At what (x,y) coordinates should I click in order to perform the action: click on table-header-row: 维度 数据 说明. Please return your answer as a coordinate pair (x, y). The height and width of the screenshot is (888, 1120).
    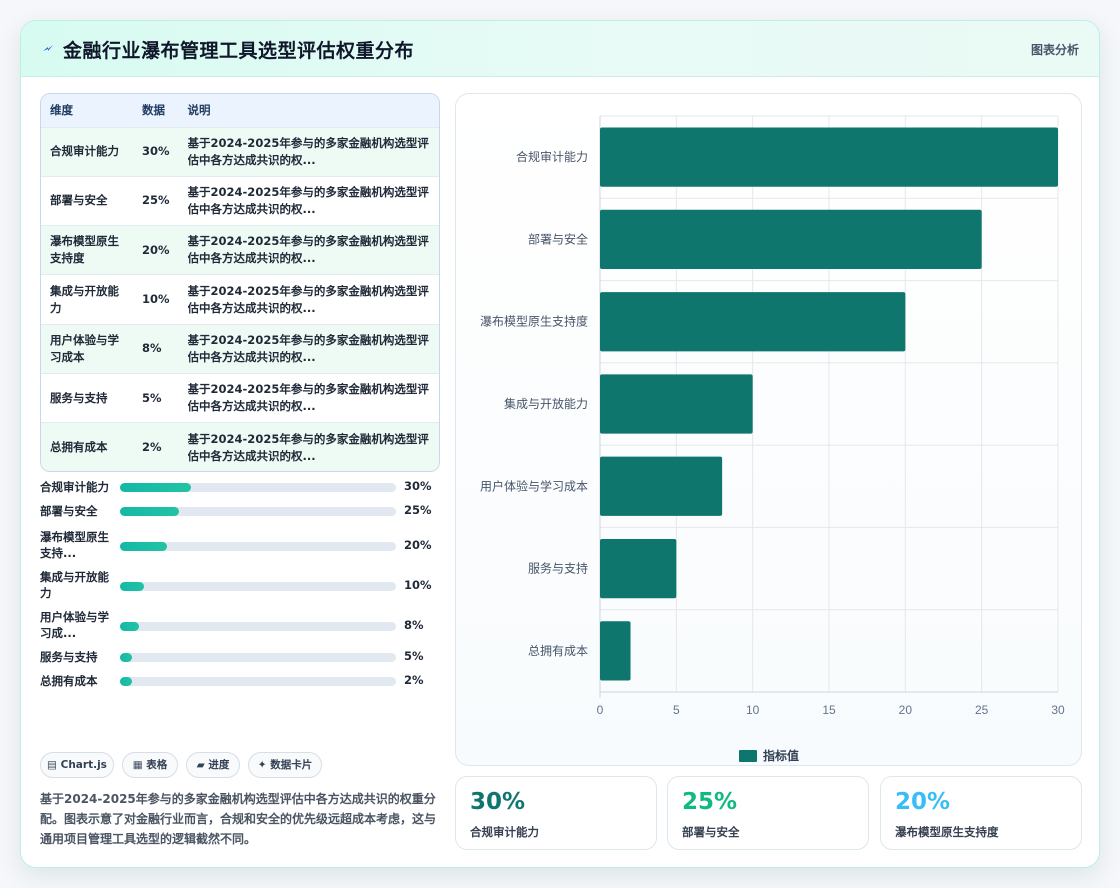
    Looking at the image, I should click on (240, 110).